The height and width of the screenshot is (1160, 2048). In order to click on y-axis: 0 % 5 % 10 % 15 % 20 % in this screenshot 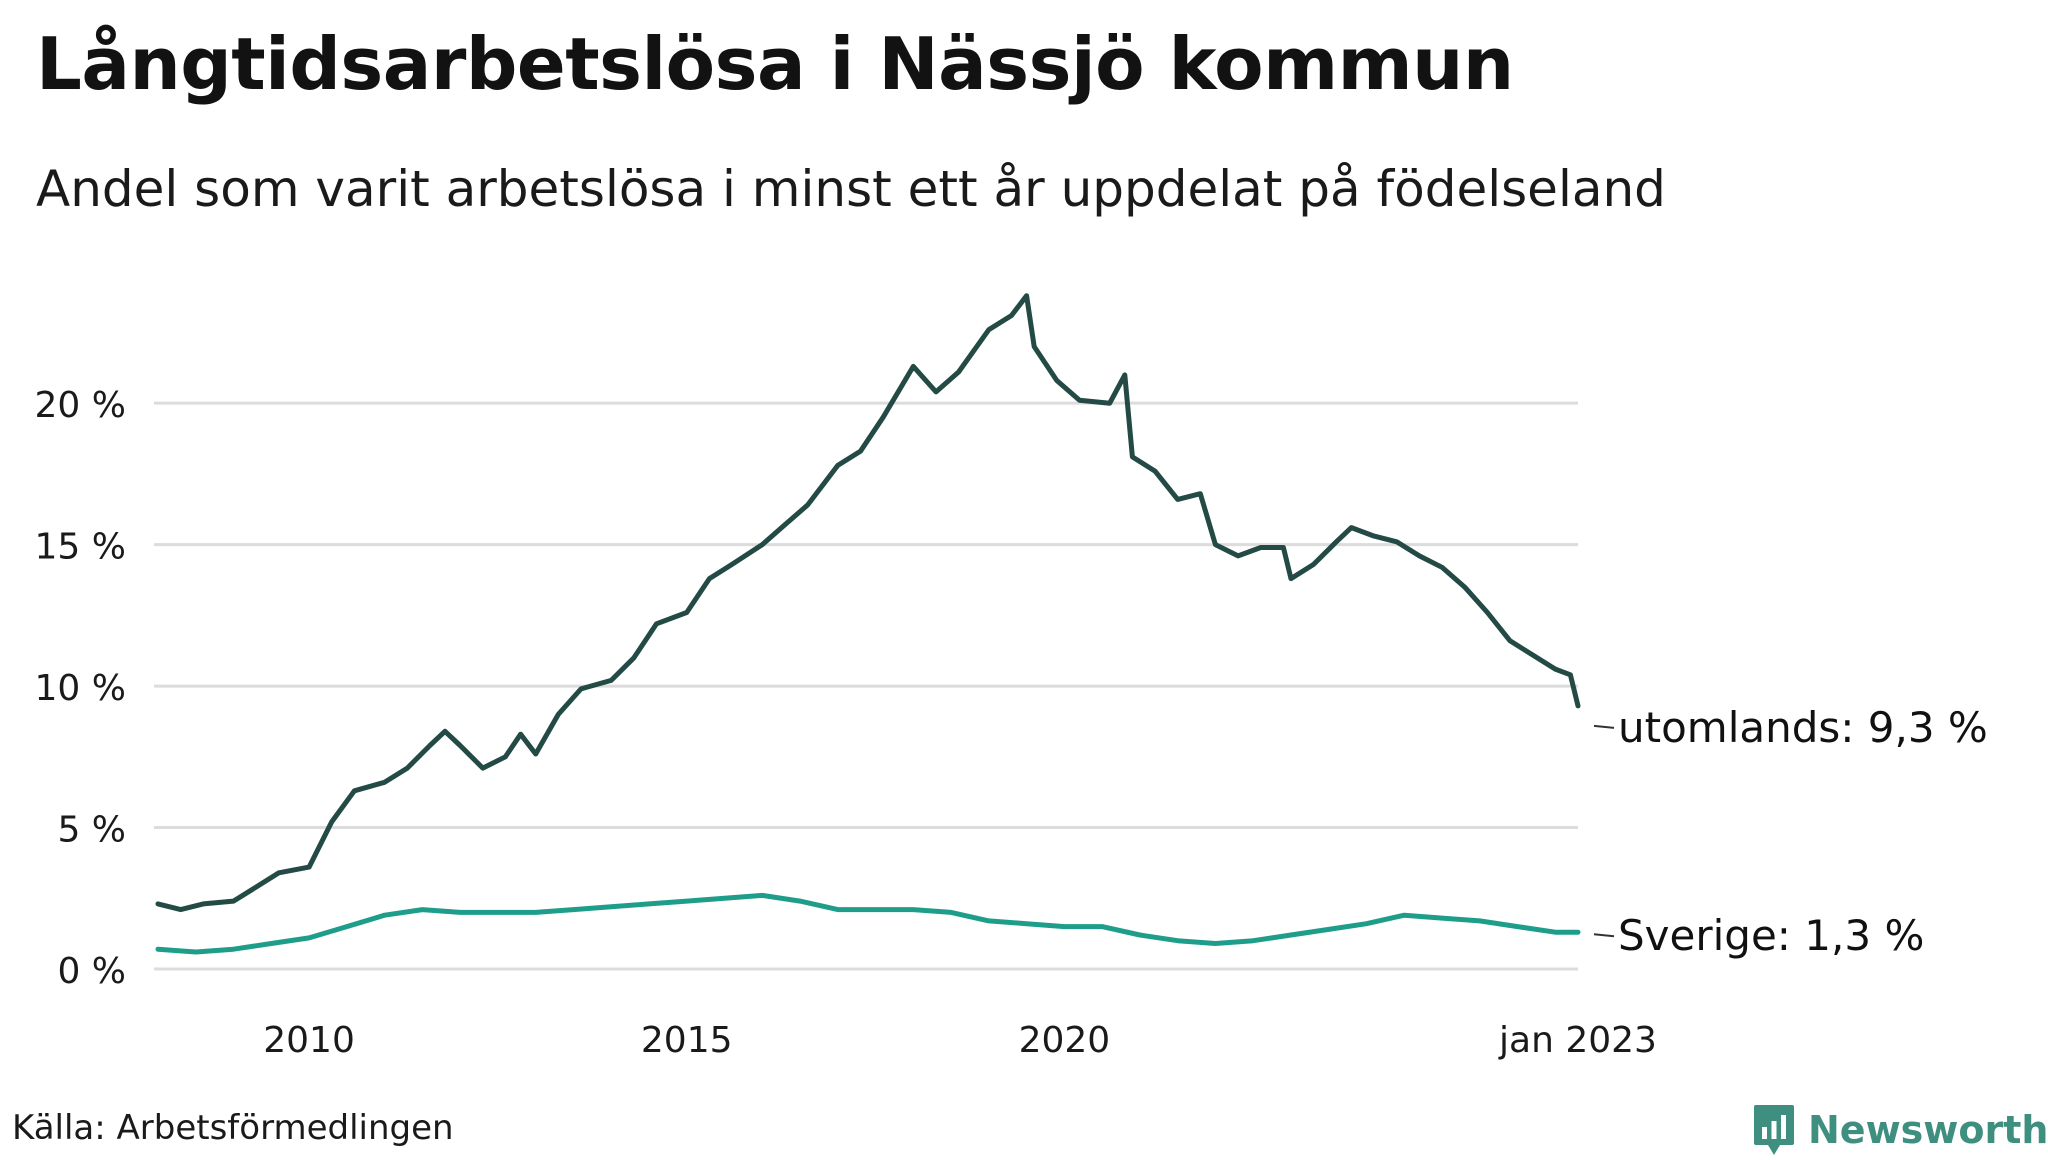, I will do `click(80, 688)`.